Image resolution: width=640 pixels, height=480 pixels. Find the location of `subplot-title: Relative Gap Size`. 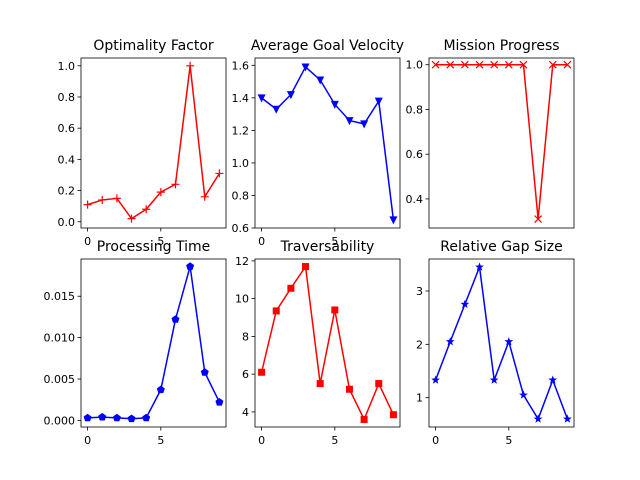

subplot-title: Relative Gap Size is located at coordinates (501, 247).